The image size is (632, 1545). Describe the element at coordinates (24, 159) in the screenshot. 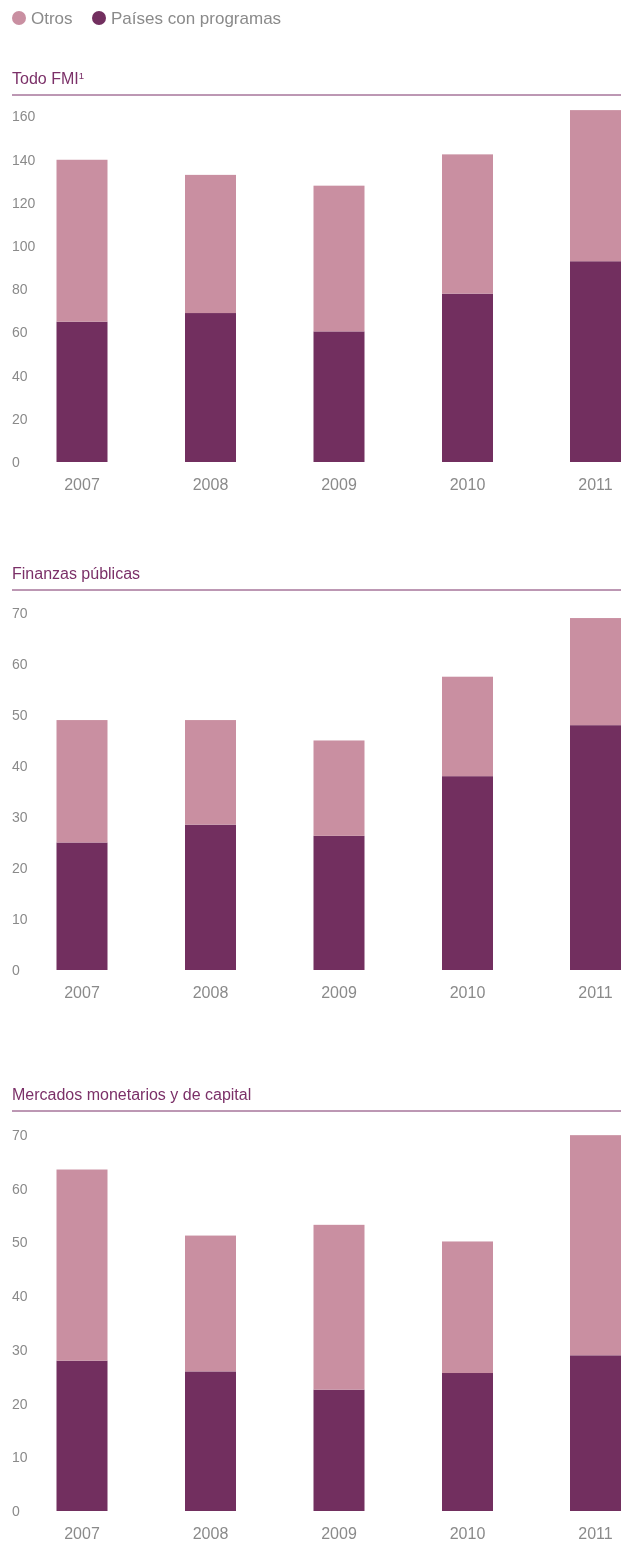

I see `y-tick-label: 140` at that location.